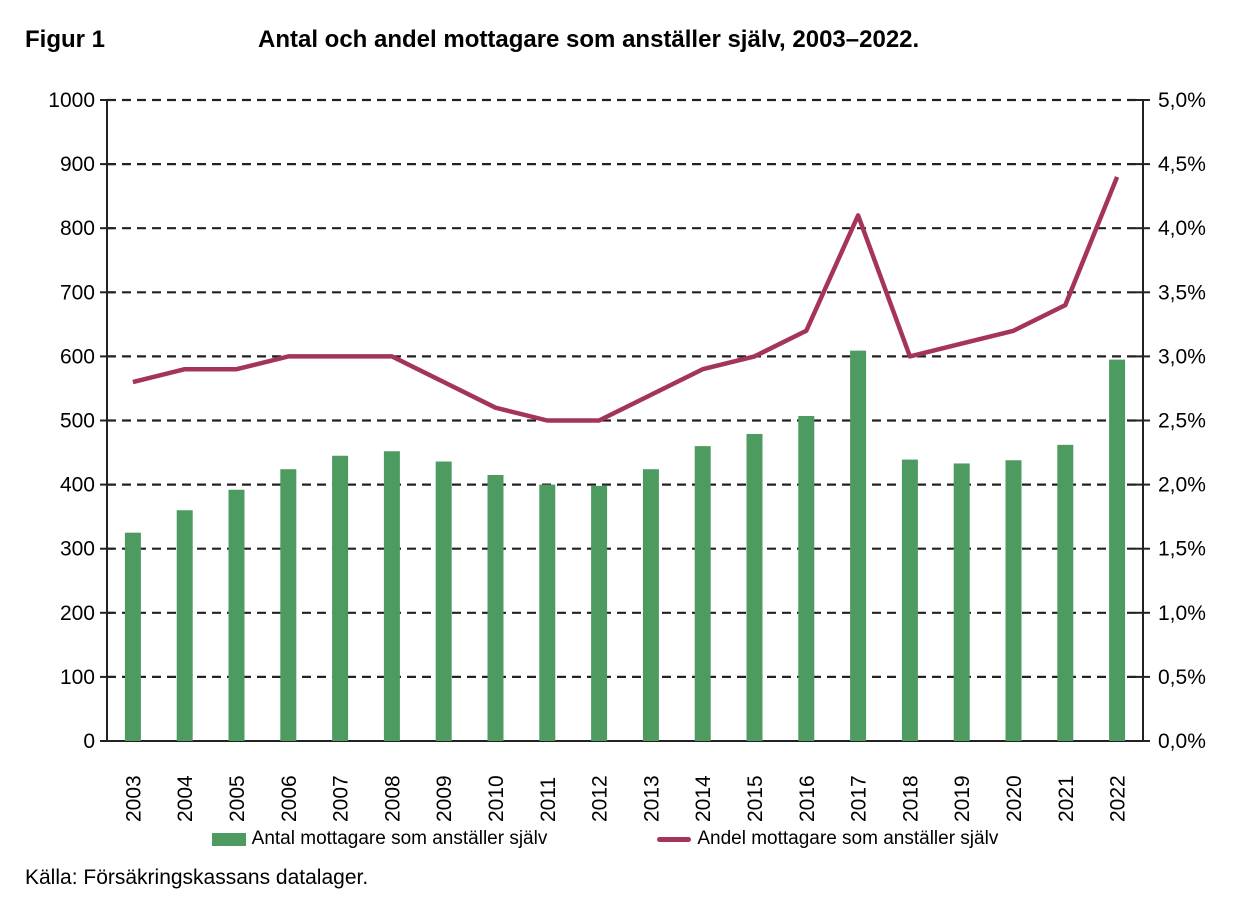 The image size is (1260, 916). I want to click on year-label-2006: 2006, so click(289, 798).